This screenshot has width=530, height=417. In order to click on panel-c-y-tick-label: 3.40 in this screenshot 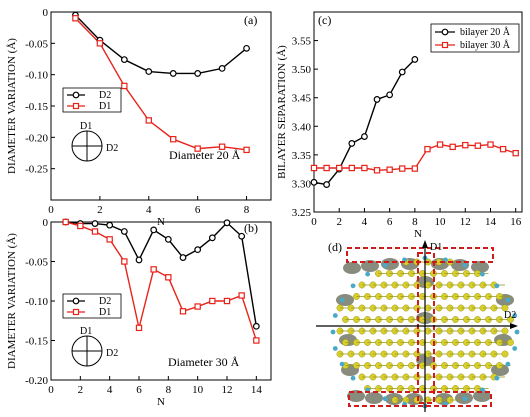, I will do `click(302, 127)`.